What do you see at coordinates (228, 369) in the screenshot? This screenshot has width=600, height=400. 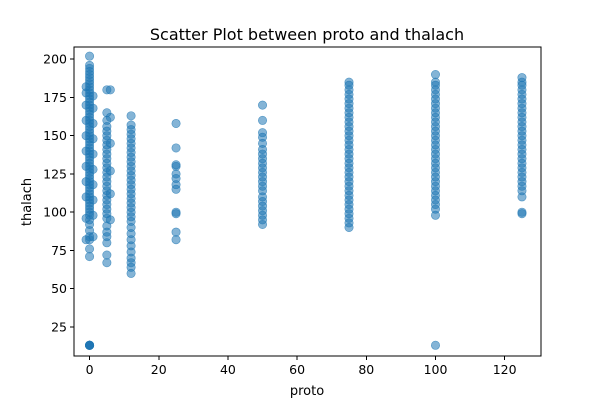 I see `x-tick-label: 40` at bounding box center [228, 369].